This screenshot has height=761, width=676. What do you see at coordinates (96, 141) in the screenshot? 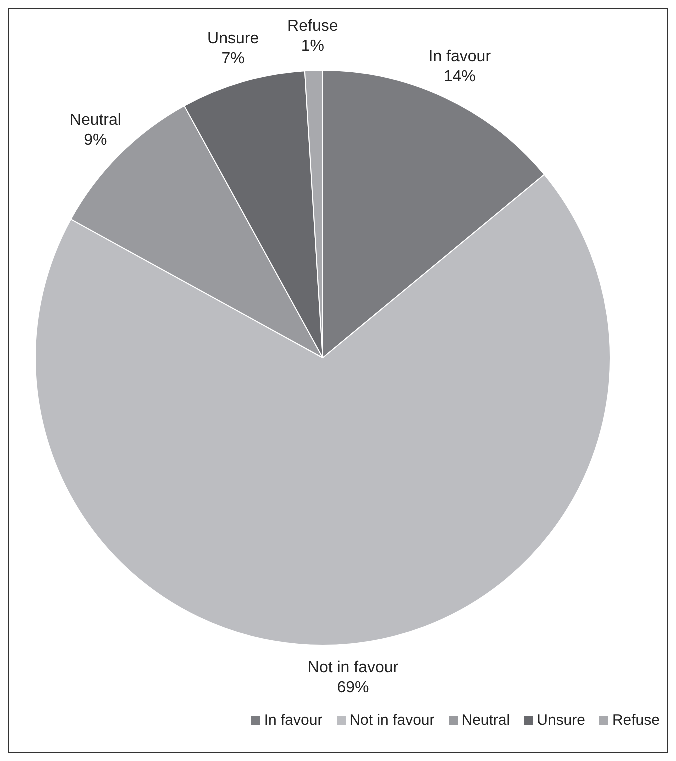
I see `data-label: 9%` at bounding box center [96, 141].